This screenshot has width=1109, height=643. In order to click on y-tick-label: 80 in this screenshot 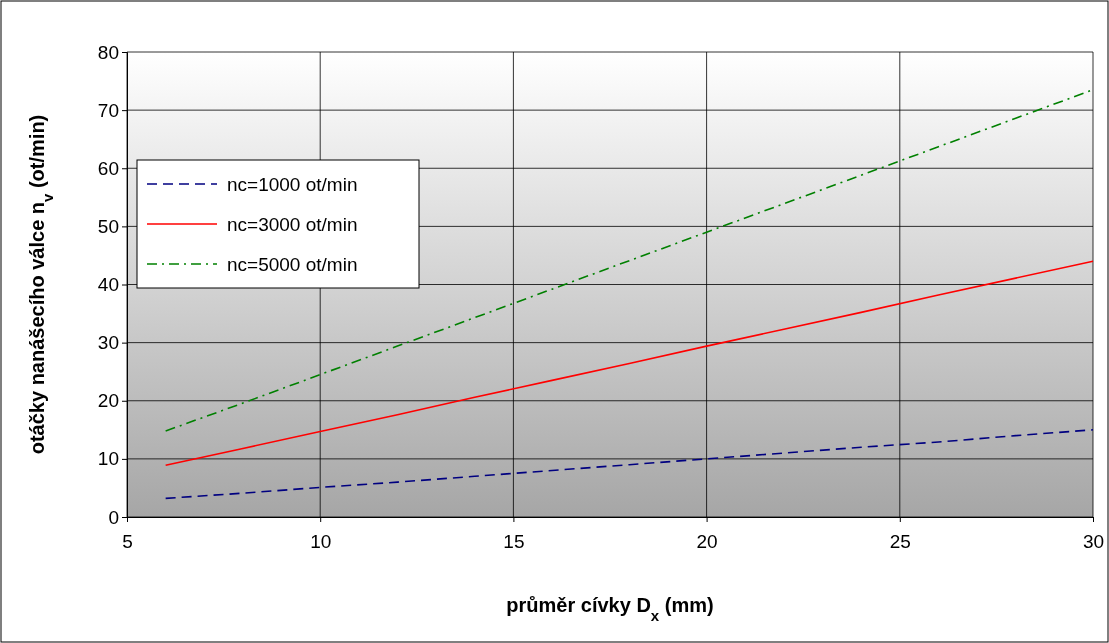, I will do `click(108, 52)`.